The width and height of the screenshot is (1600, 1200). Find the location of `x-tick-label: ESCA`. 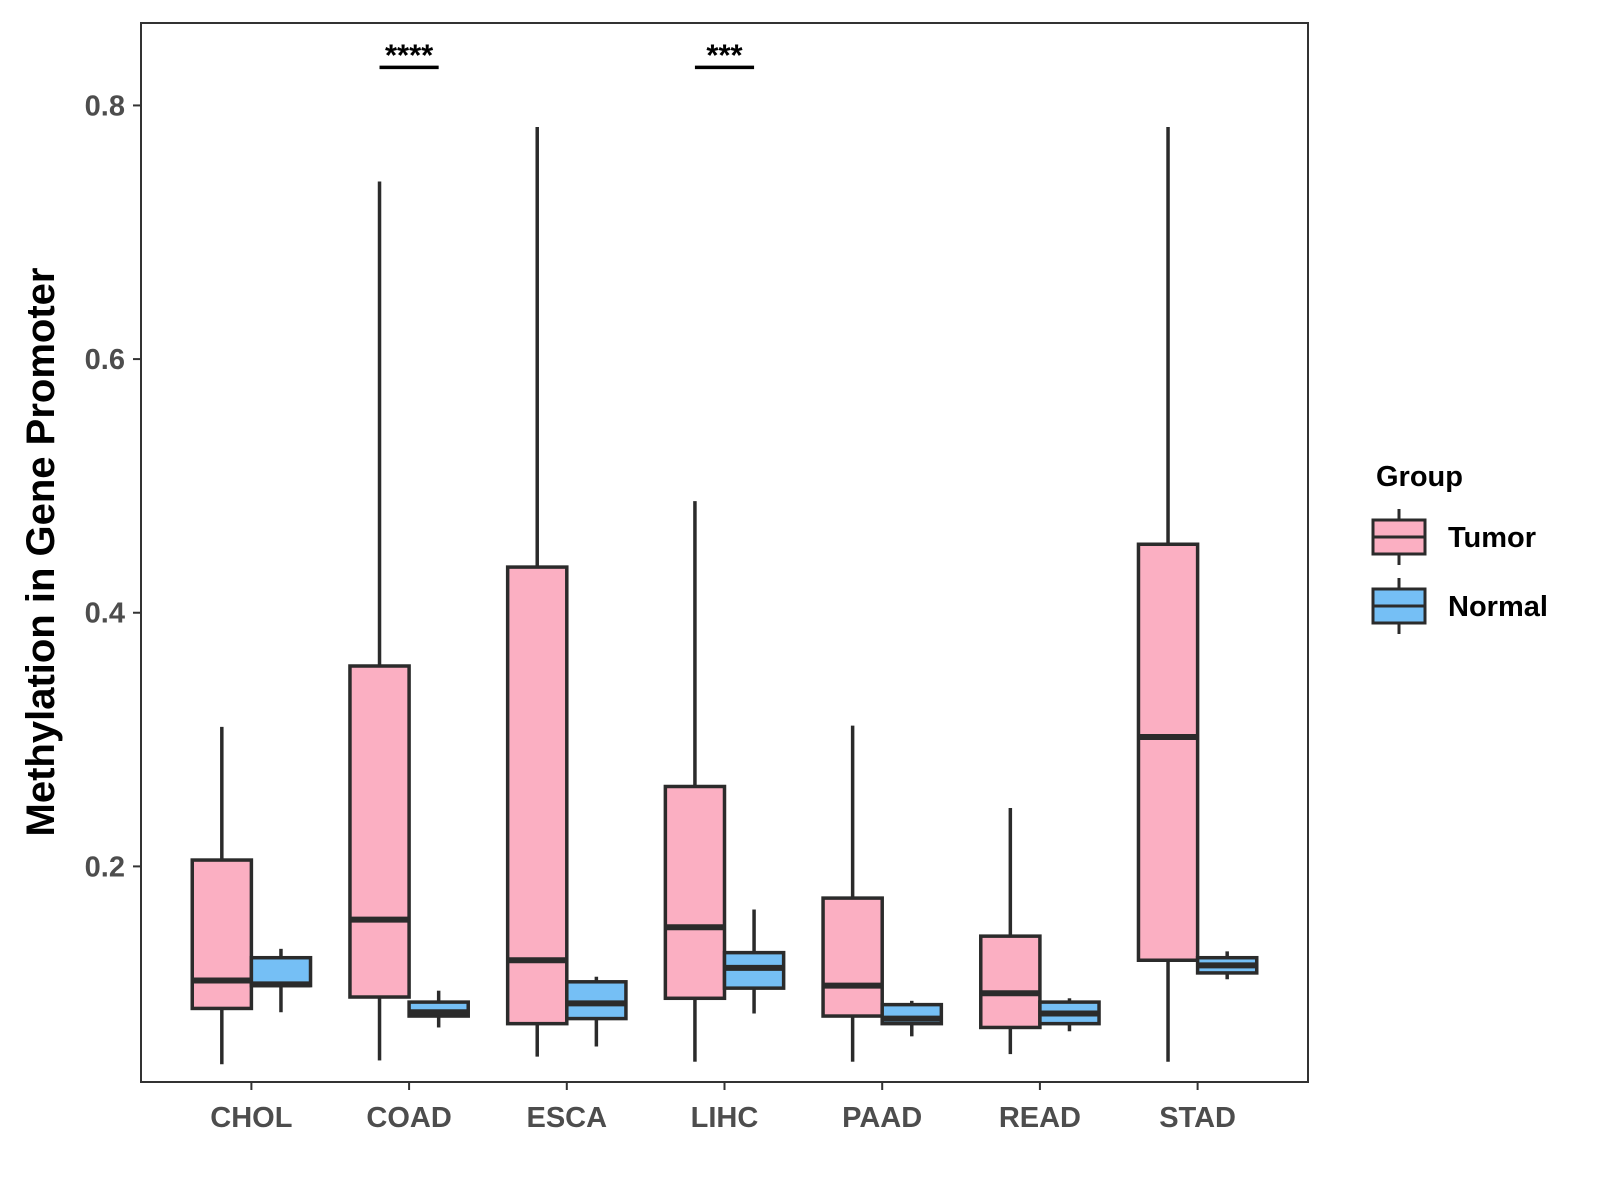

x-tick-label: ESCA is located at coordinates (567, 1118).